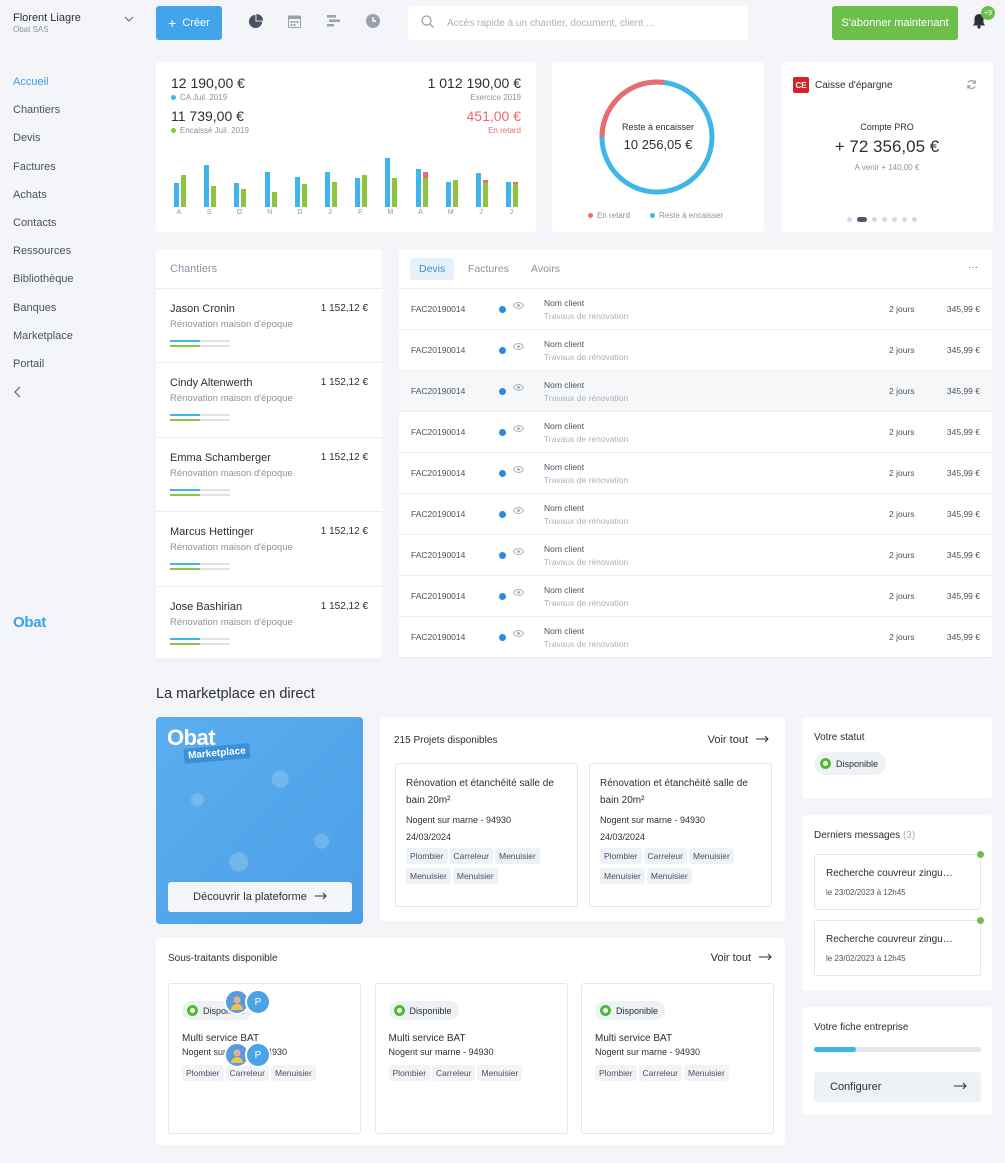  I want to click on status-pill: Disponible, so click(850, 763).